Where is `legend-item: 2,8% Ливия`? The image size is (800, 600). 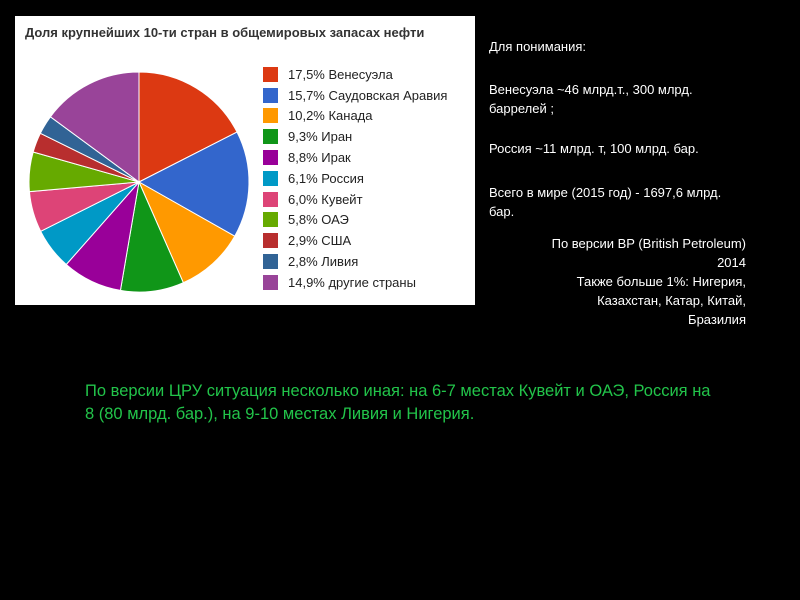 legend-item: 2,8% Ливия is located at coordinates (355, 261).